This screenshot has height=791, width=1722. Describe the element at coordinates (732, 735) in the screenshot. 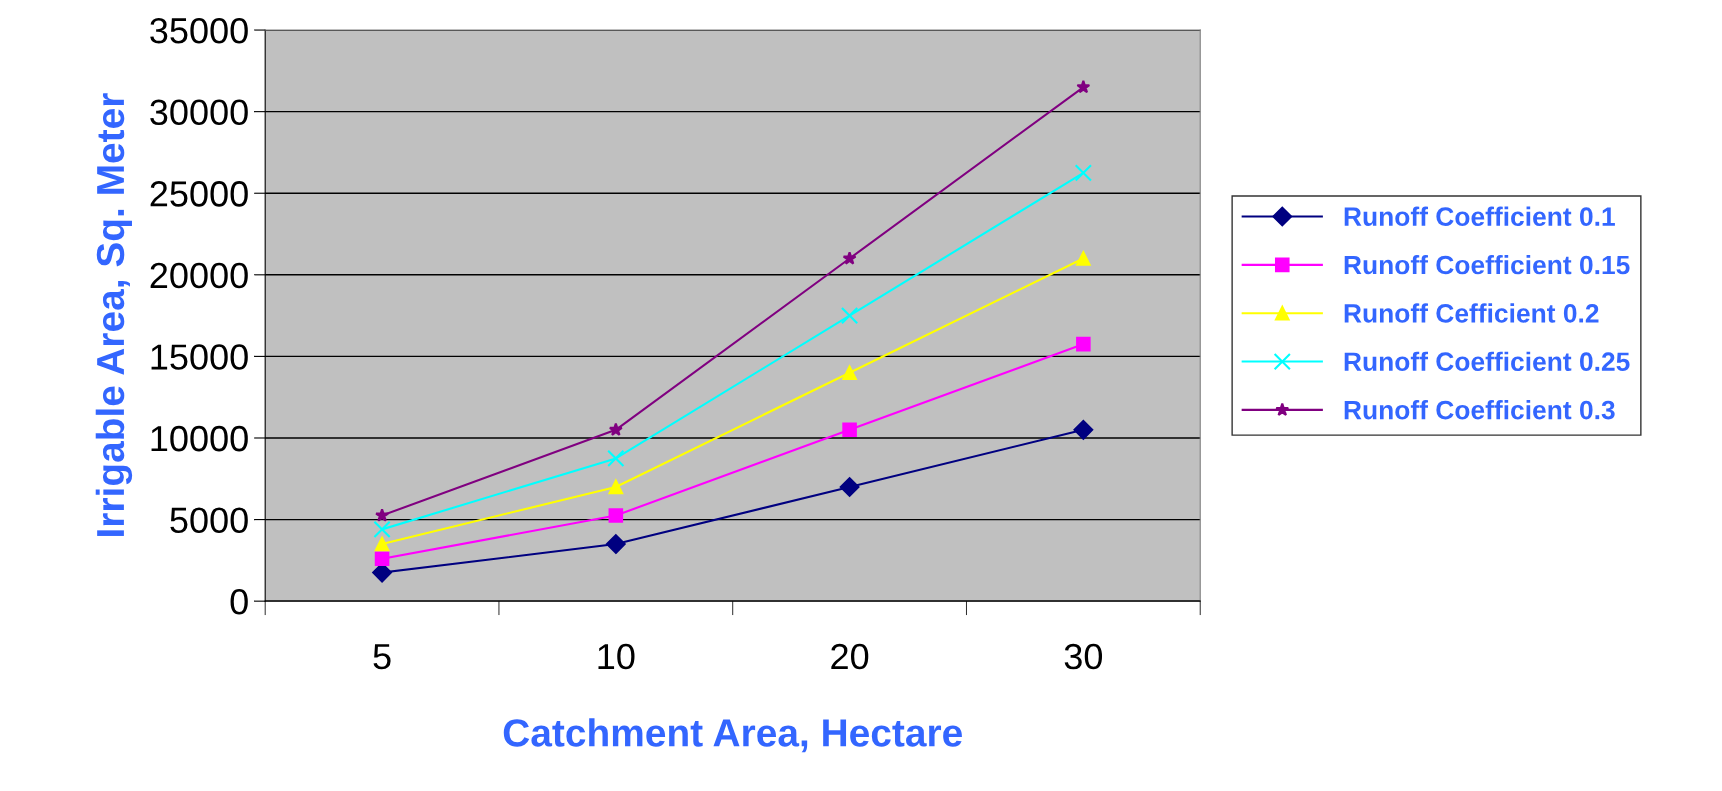

I see `x-axis-title: Catchment Area, Hectare` at that location.